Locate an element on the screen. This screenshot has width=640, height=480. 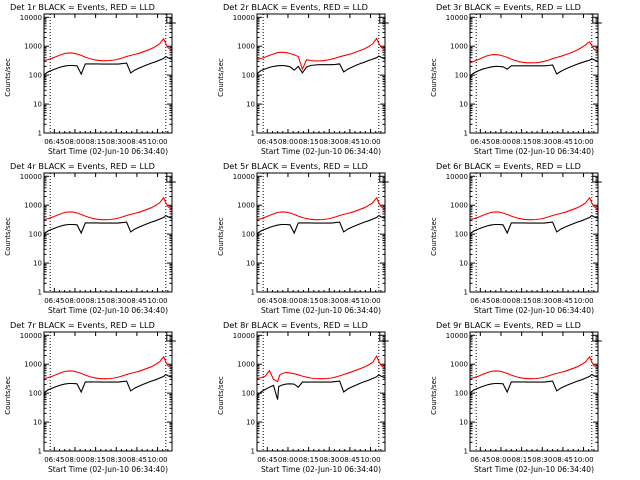
panel-title: Det 5r BLACK = Events, RED = LLD is located at coordinates (295, 166).